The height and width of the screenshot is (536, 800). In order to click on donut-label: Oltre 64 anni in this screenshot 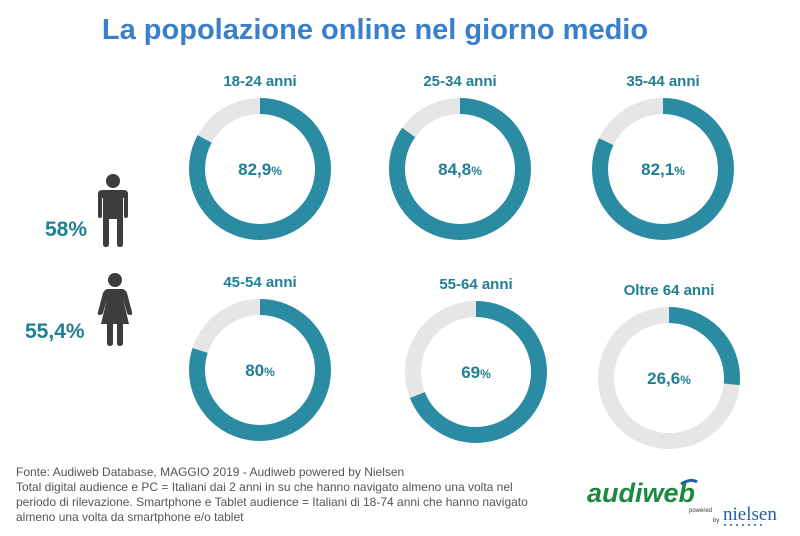, I will do `click(669, 290)`.